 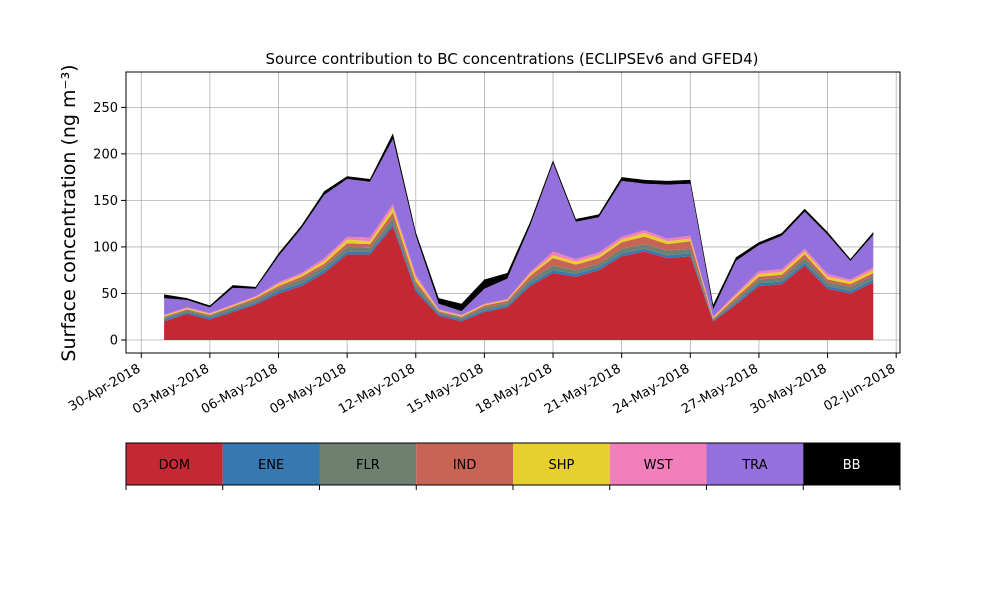 I want to click on legend-swatch-bb, so click(x=851, y=464).